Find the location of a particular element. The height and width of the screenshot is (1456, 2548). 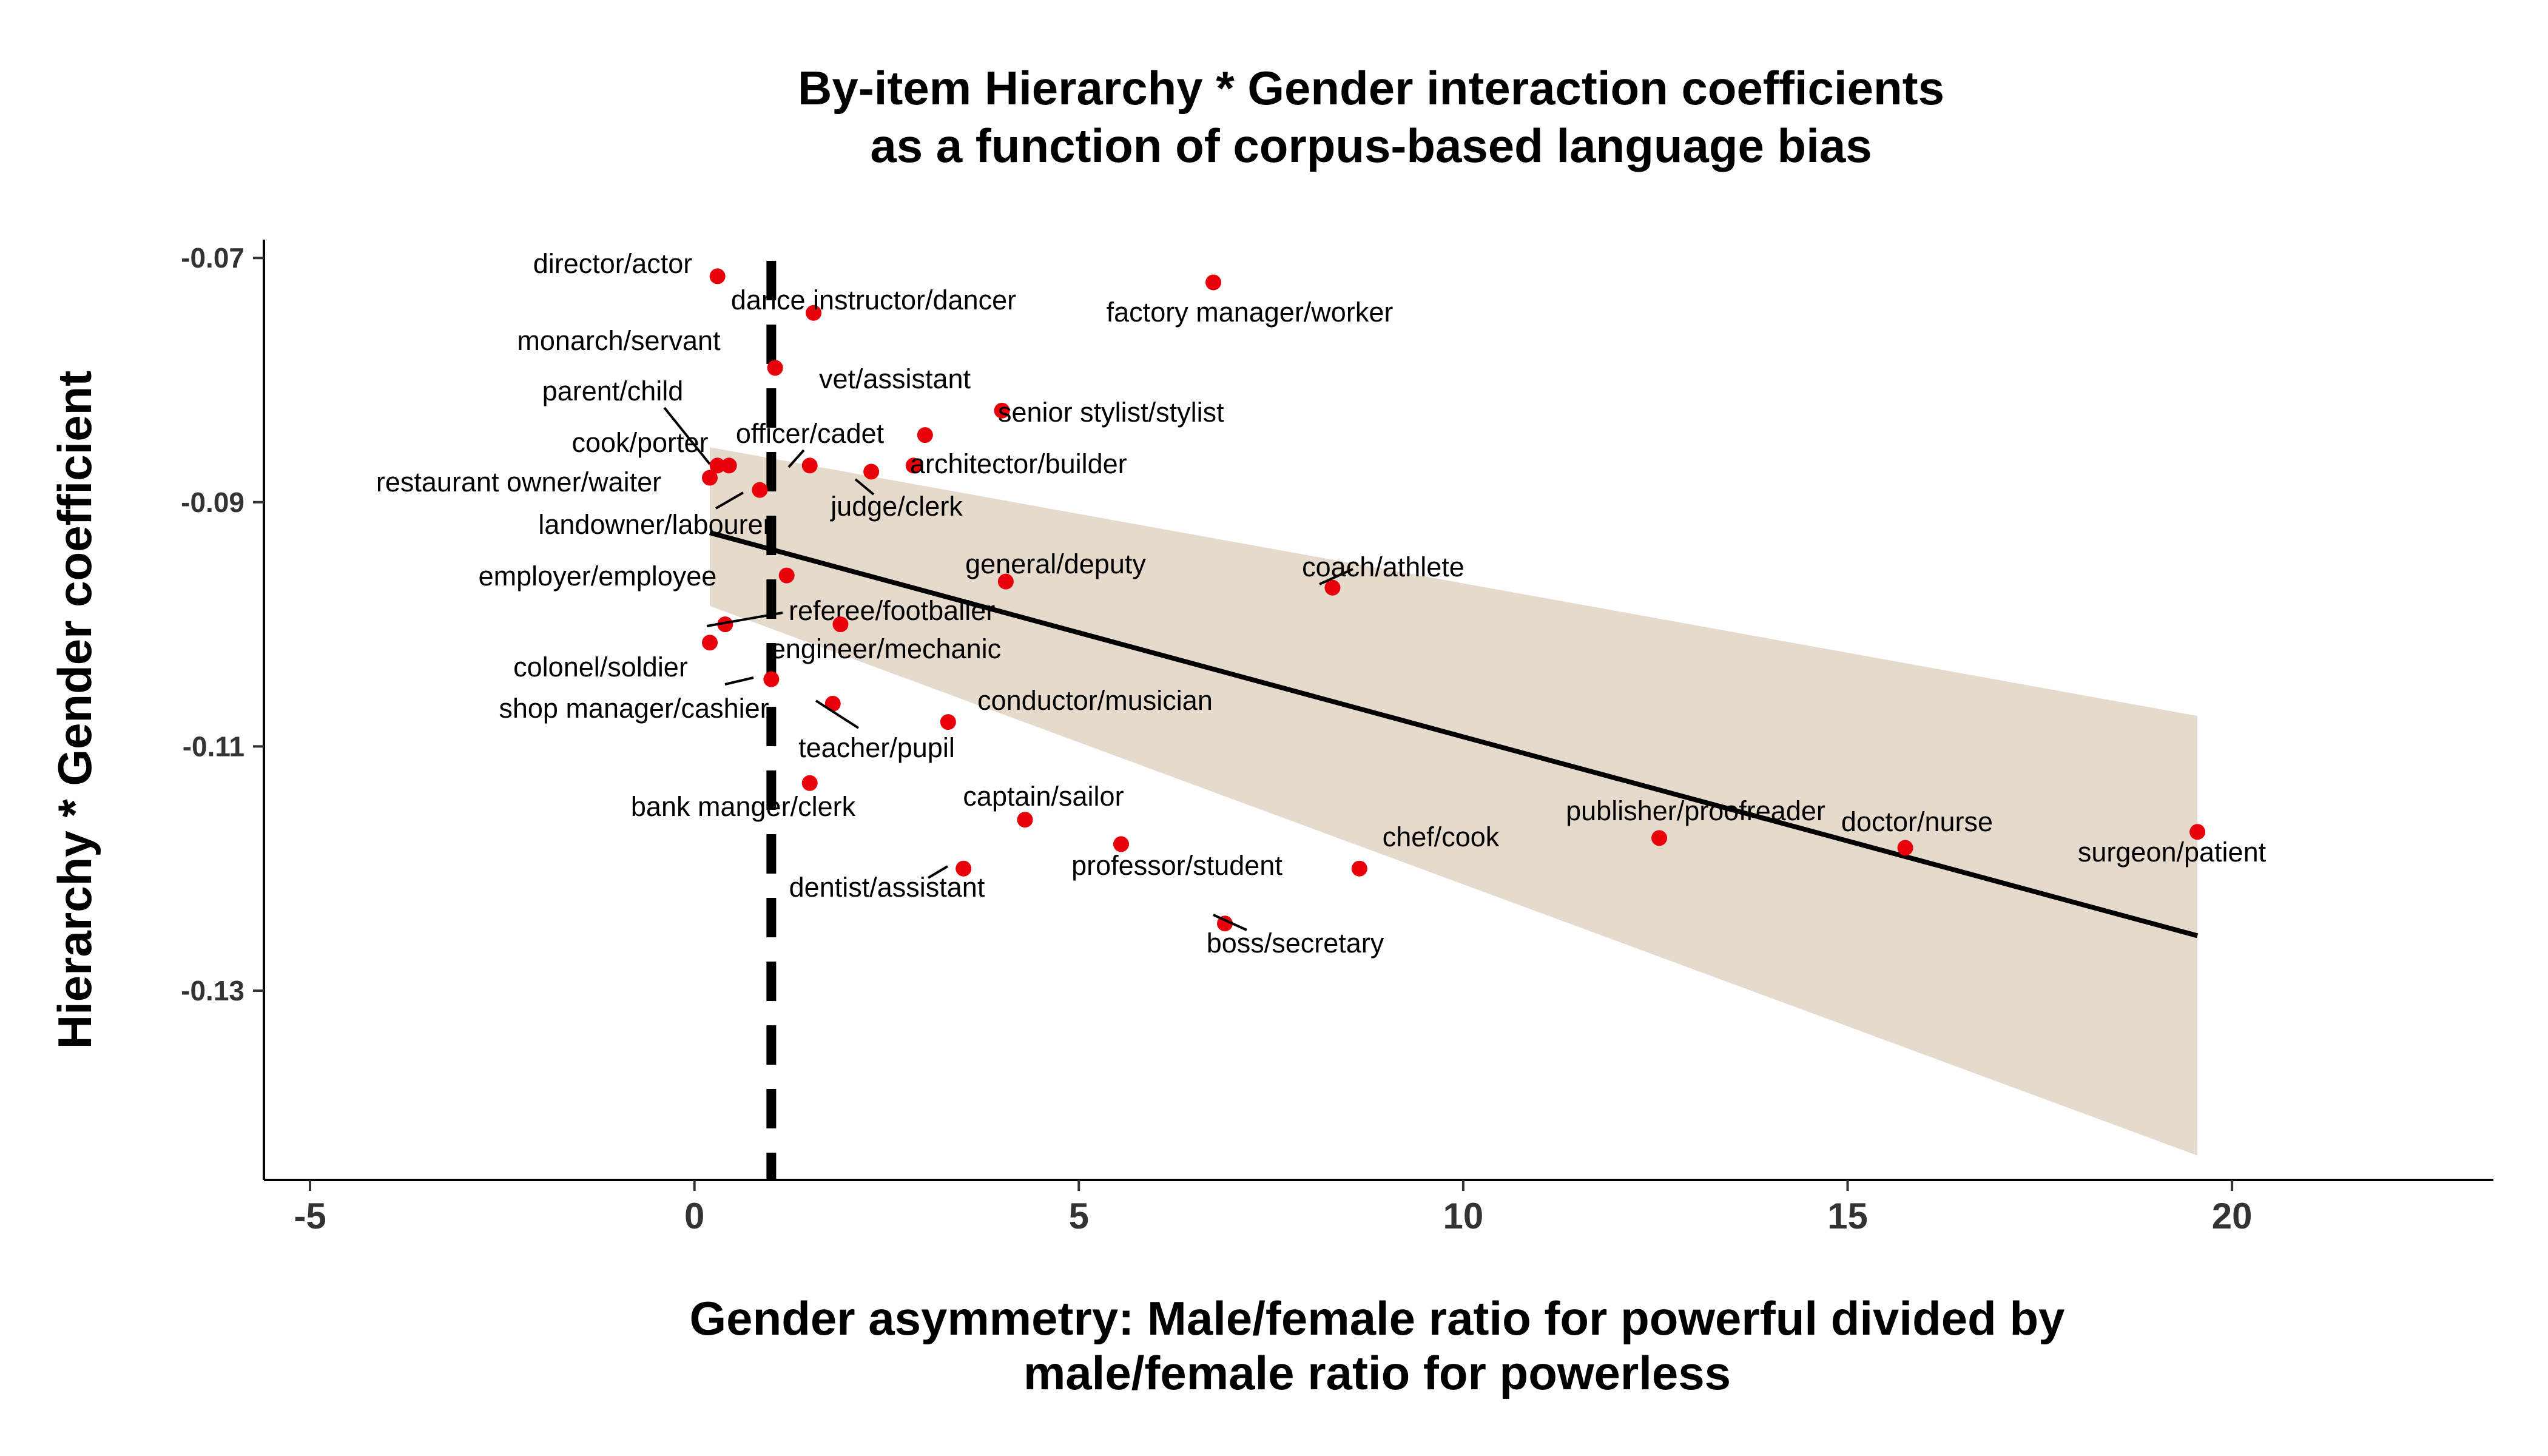

y-tick-label: -0.09 is located at coordinates (212, 502).